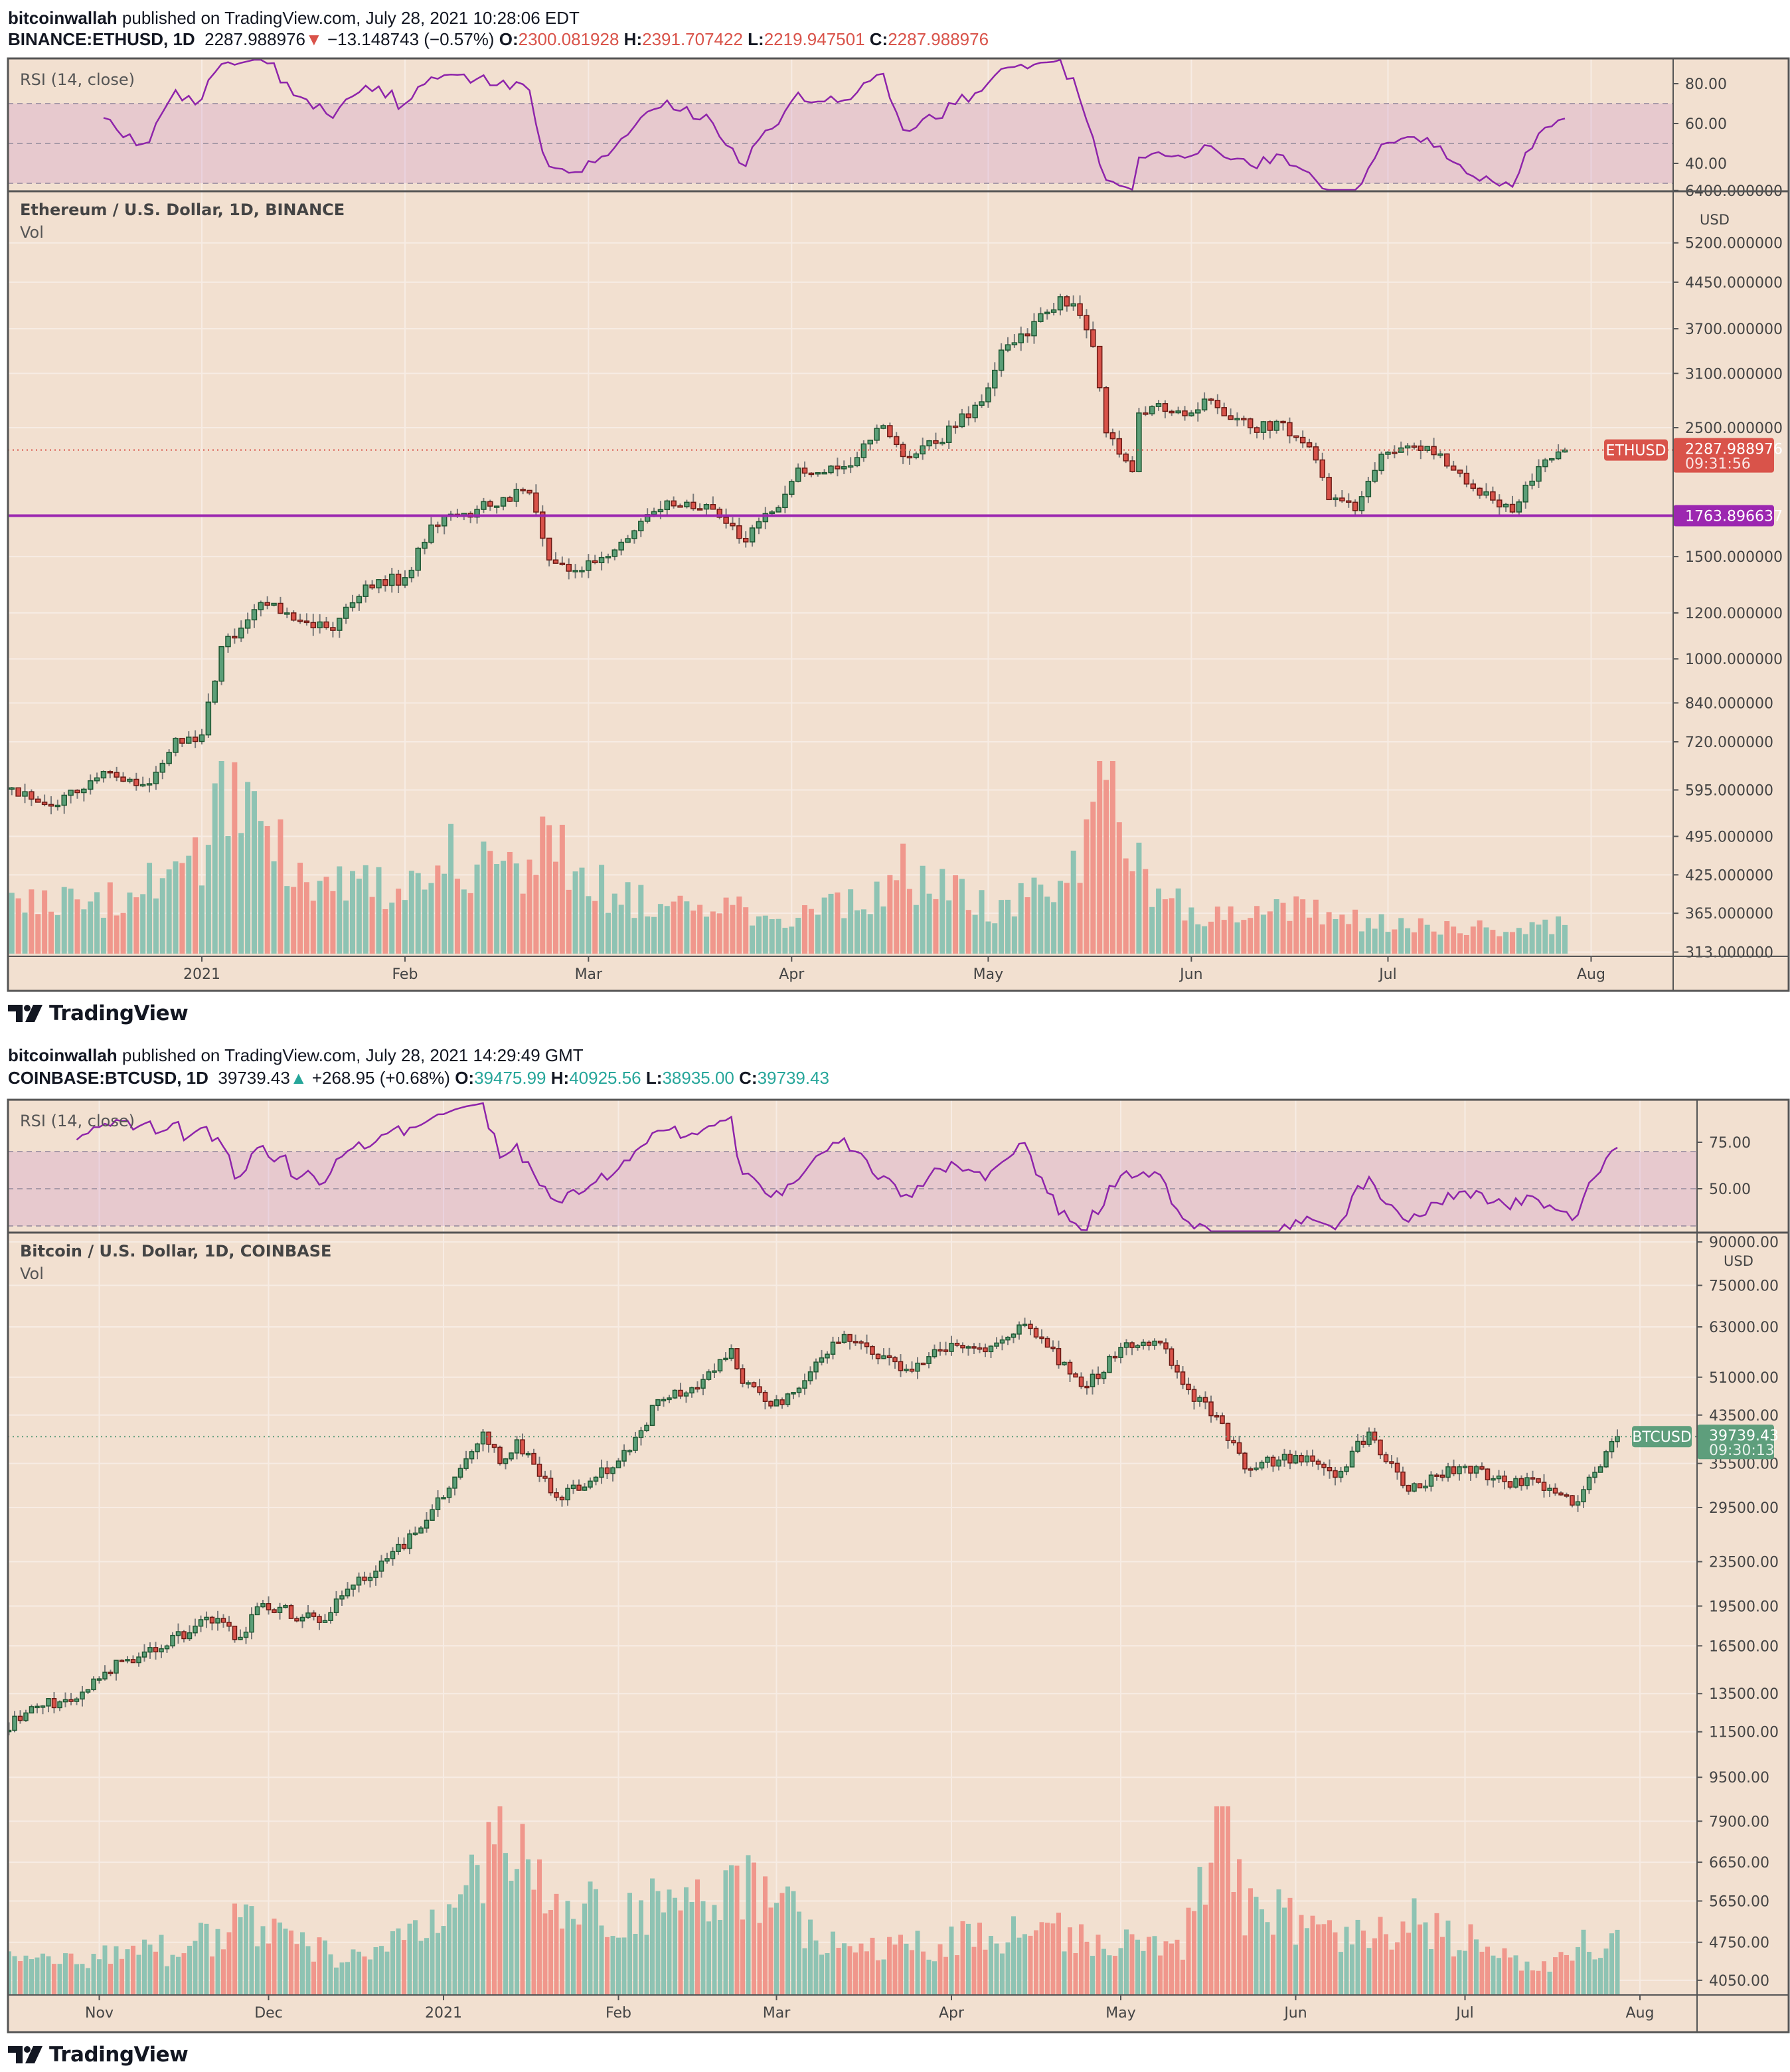  What do you see at coordinates (834, 125) in the screenshot?
I see `rsi-line` at bounding box center [834, 125].